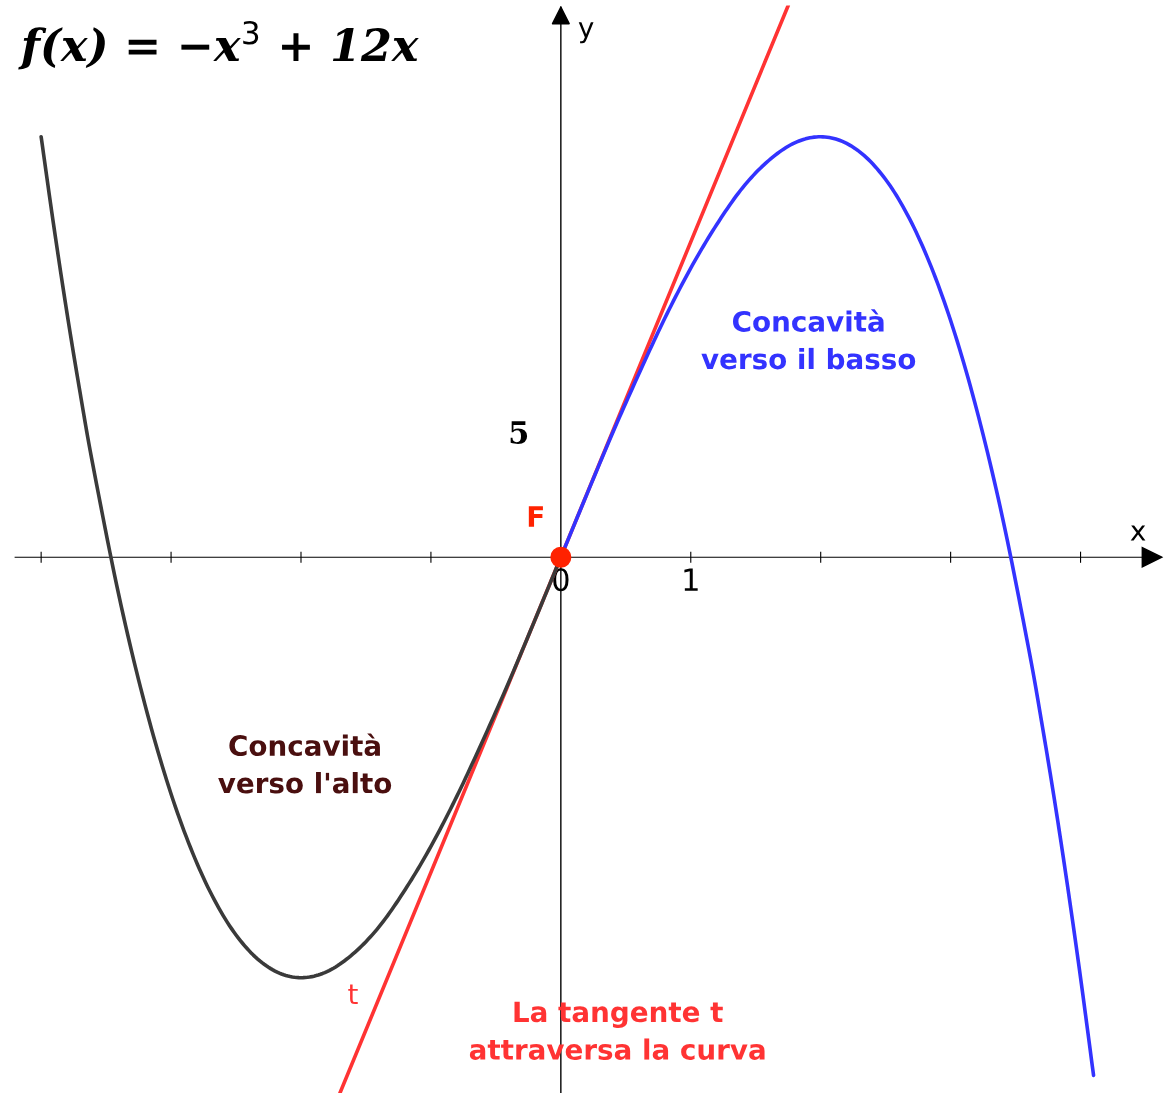 This screenshot has height=1093, width=1166. What do you see at coordinates (218, 45) in the screenshot?
I see `chart-title: f(x) = −x$^{3}$ + 12x` at bounding box center [218, 45].